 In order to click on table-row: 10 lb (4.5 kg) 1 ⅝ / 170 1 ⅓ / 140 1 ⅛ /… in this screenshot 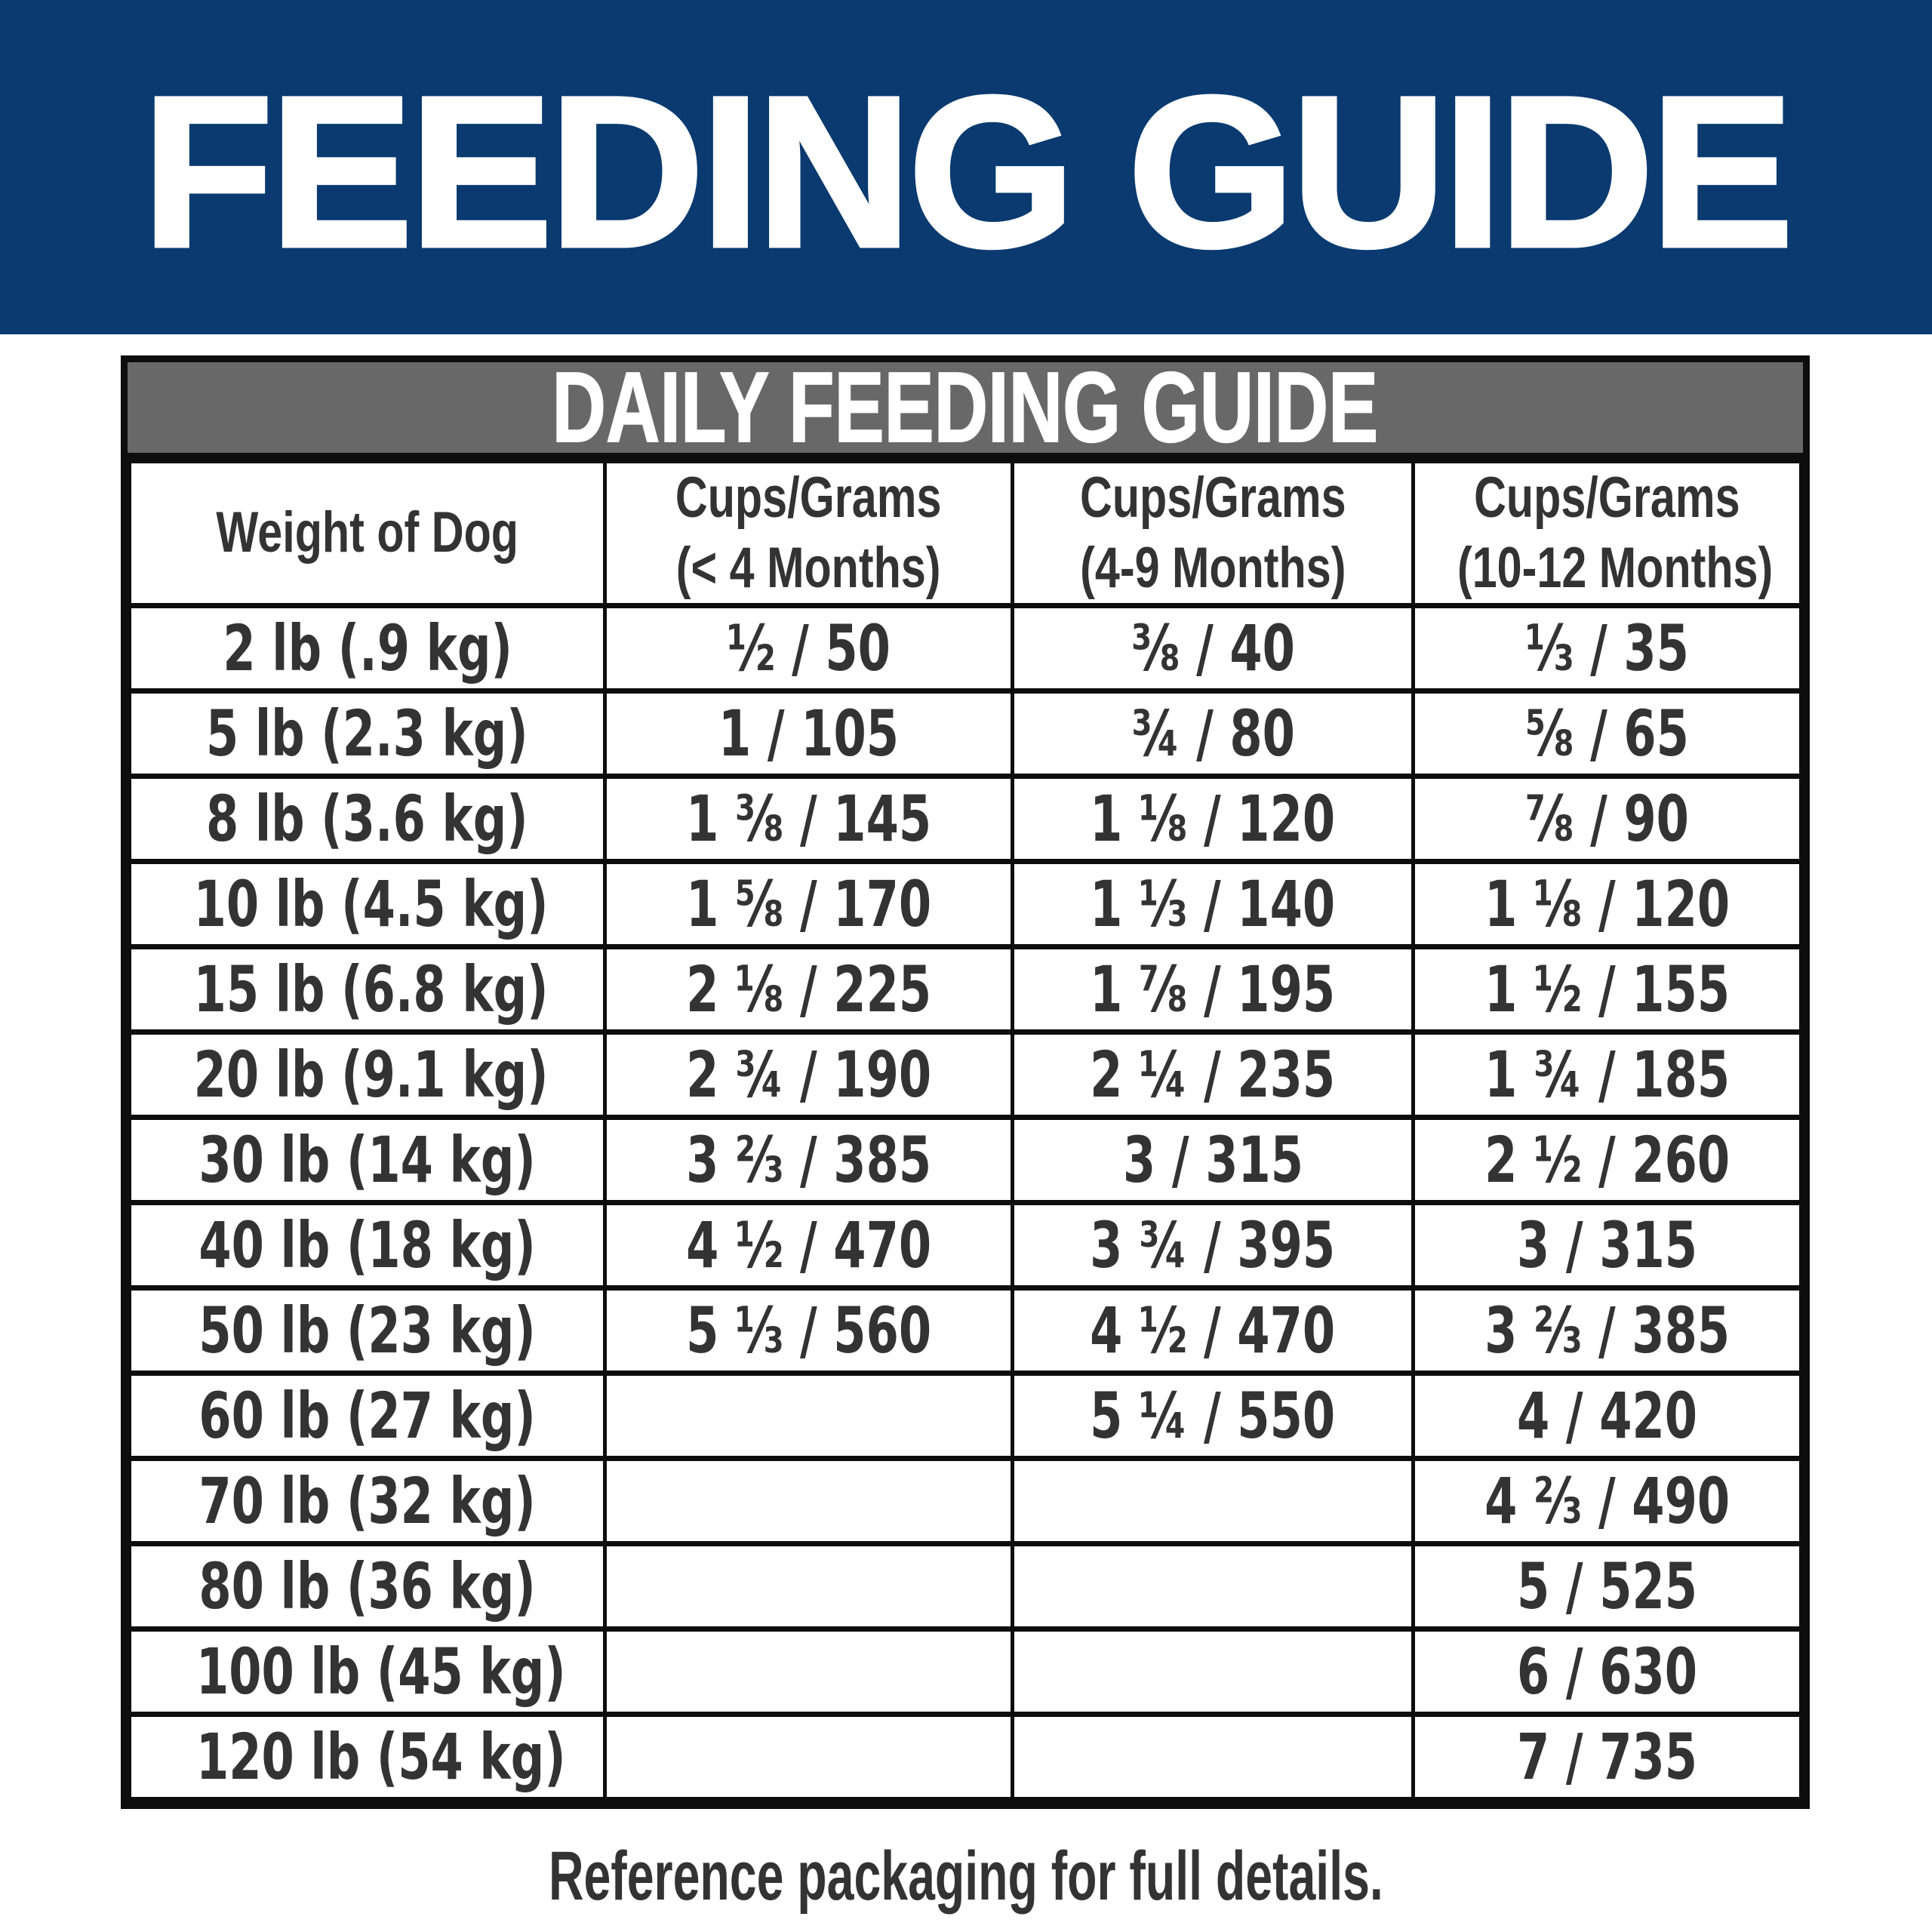, I will do `click(965, 904)`.